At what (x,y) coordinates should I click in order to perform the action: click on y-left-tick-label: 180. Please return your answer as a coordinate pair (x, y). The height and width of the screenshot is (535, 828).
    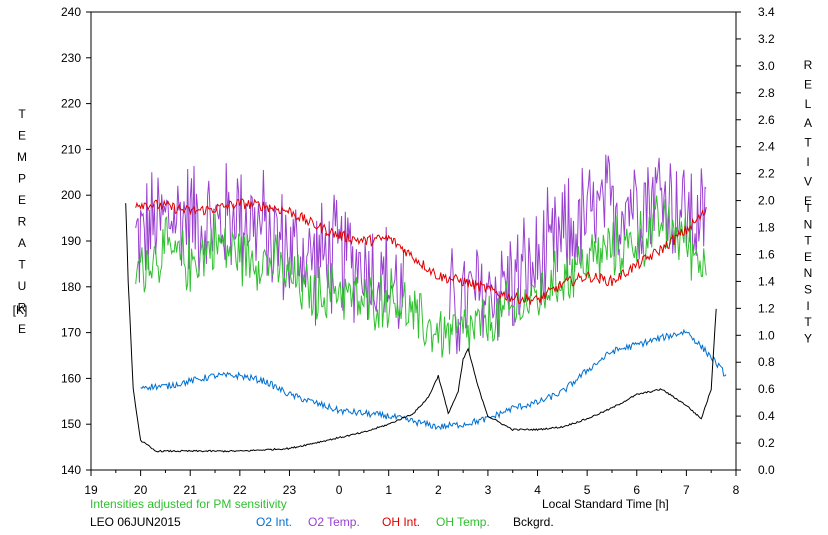
    Looking at the image, I should click on (71, 287).